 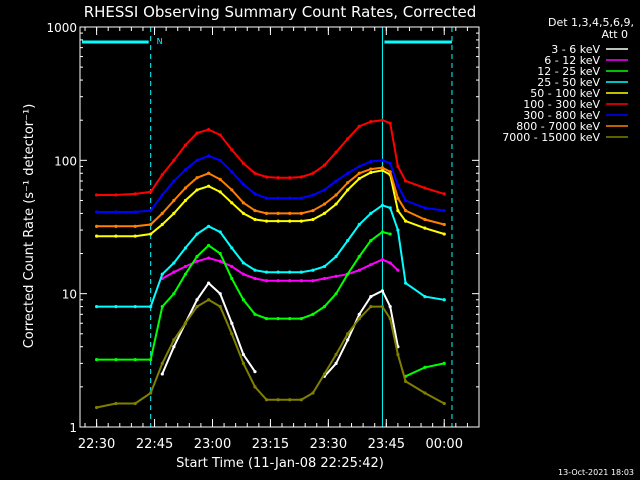 What do you see at coordinates (212, 444) in the screenshot?
I see `x-tick-label: 23:00` at bounding box center [212, 444].